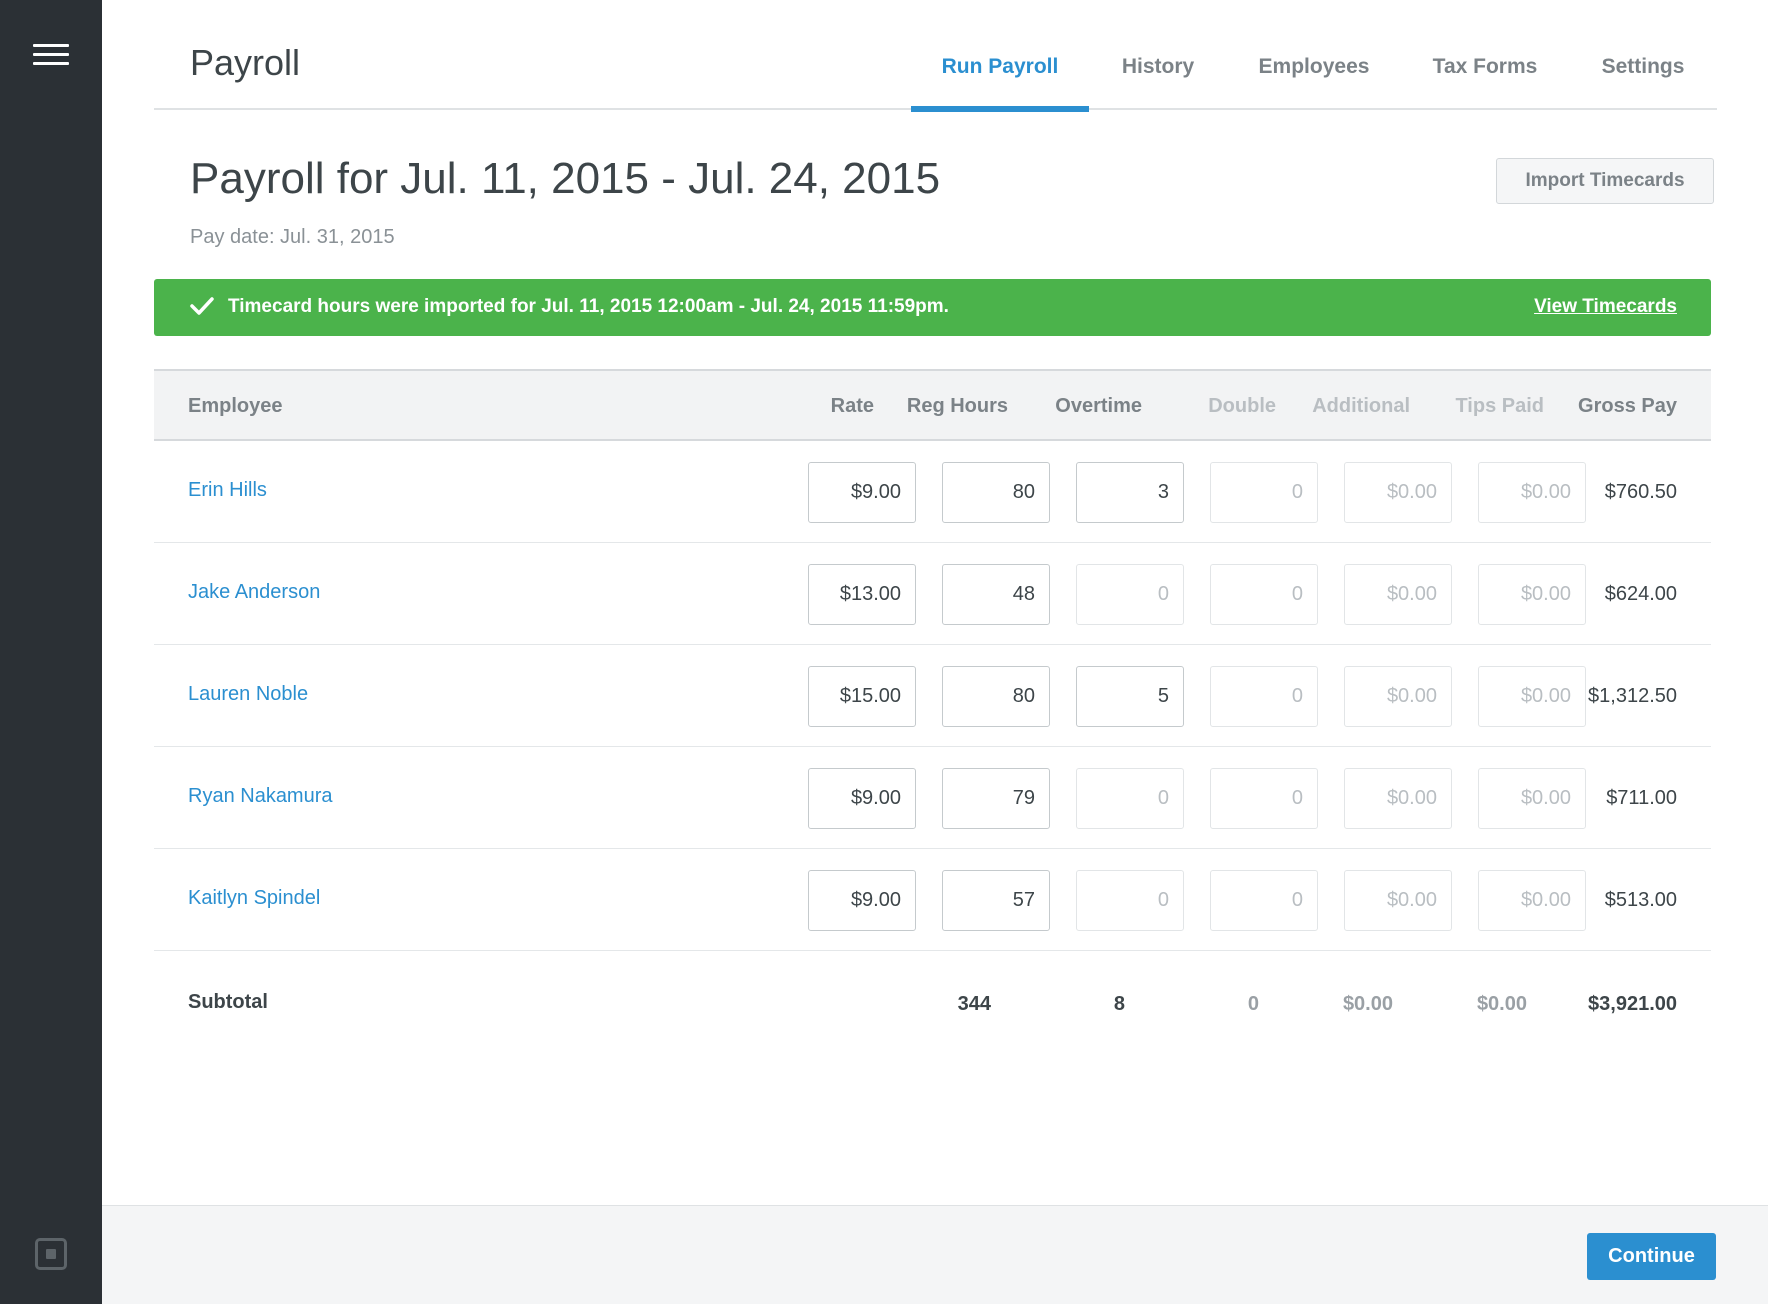 Image resolution: width=1768 pixels, height=1304 pixels. I want to click on app-title: Payroll, so click(245, 62).